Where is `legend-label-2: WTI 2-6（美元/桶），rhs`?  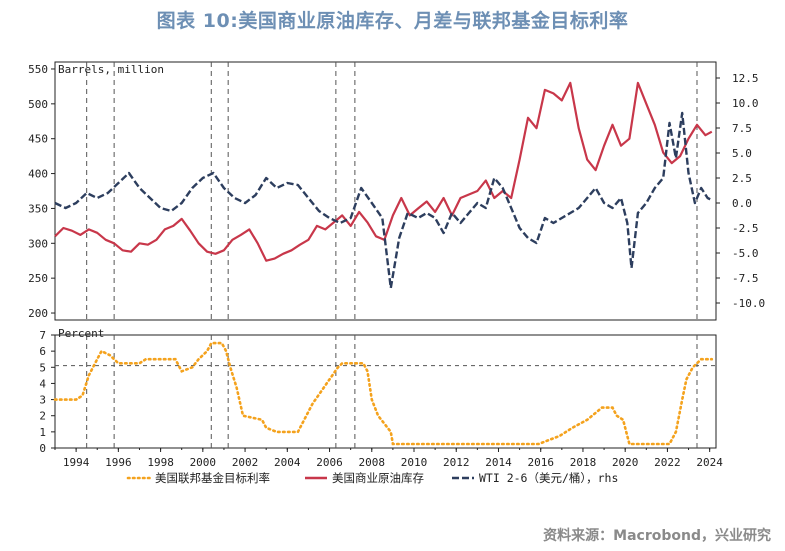
legend-label-2: WTI 2-6（美元/桶），rhs is located at coordinates (548, 478).